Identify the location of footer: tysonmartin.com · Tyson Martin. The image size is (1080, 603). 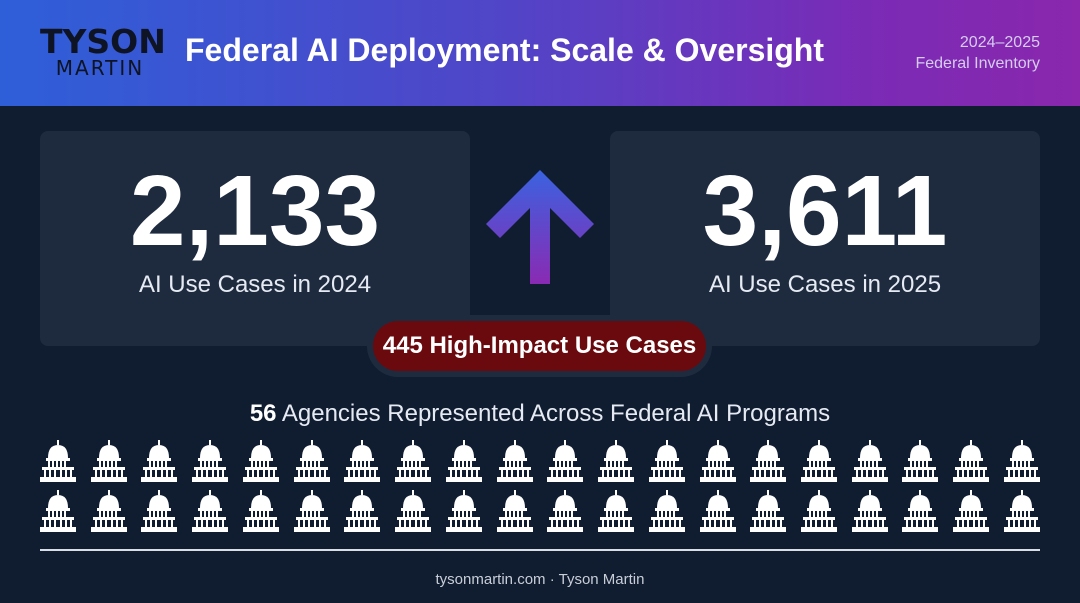
(540, 579).